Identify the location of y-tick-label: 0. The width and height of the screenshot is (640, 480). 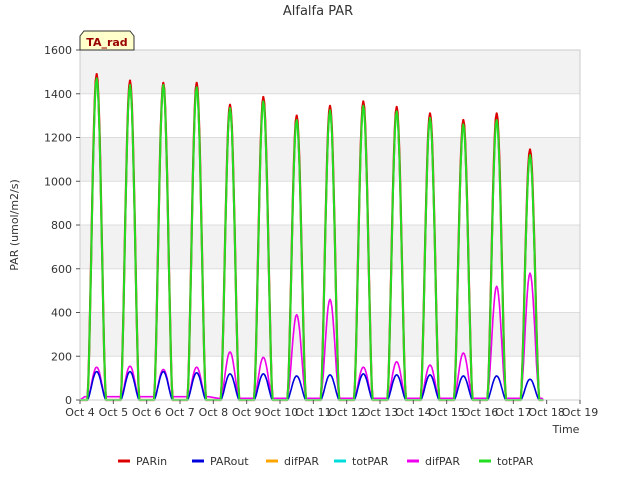
(68, 400).